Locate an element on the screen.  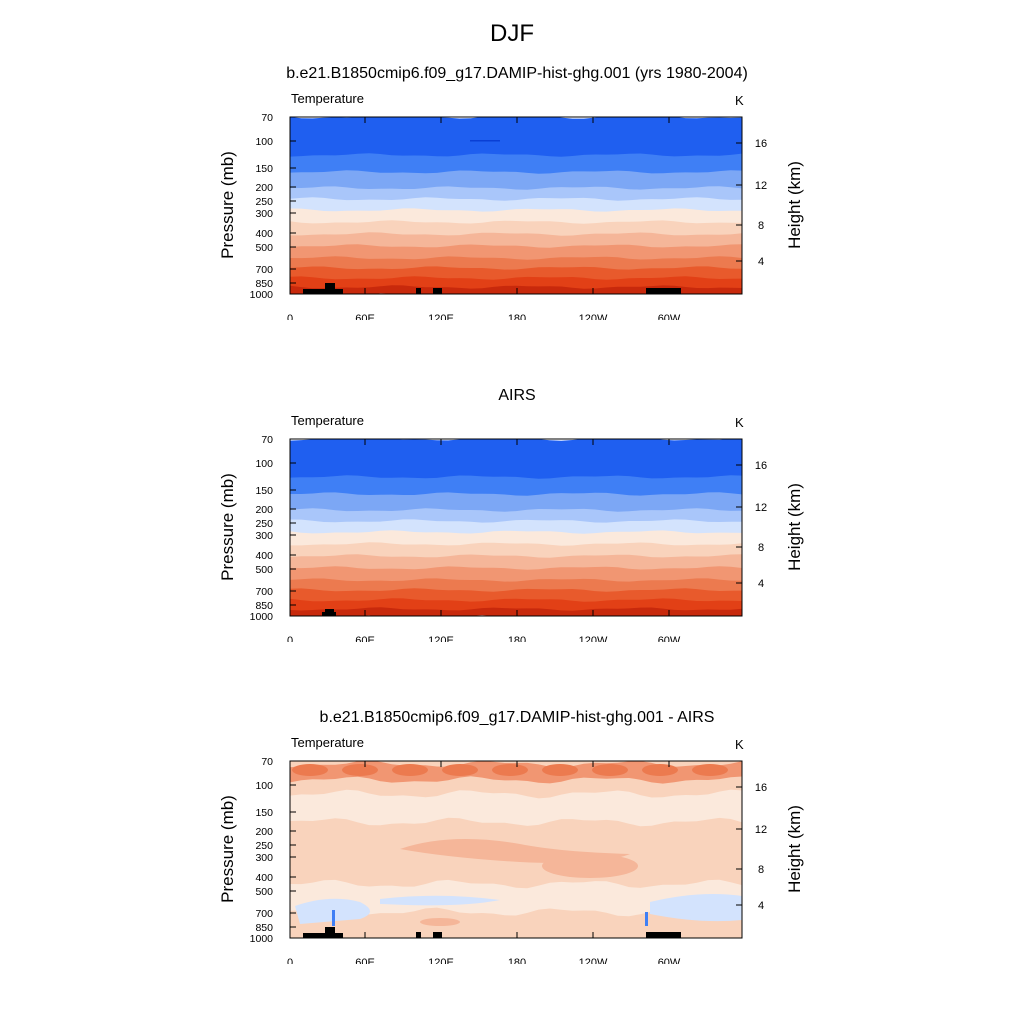
y-tick-label: 100 is located at coordinates (264, 464).